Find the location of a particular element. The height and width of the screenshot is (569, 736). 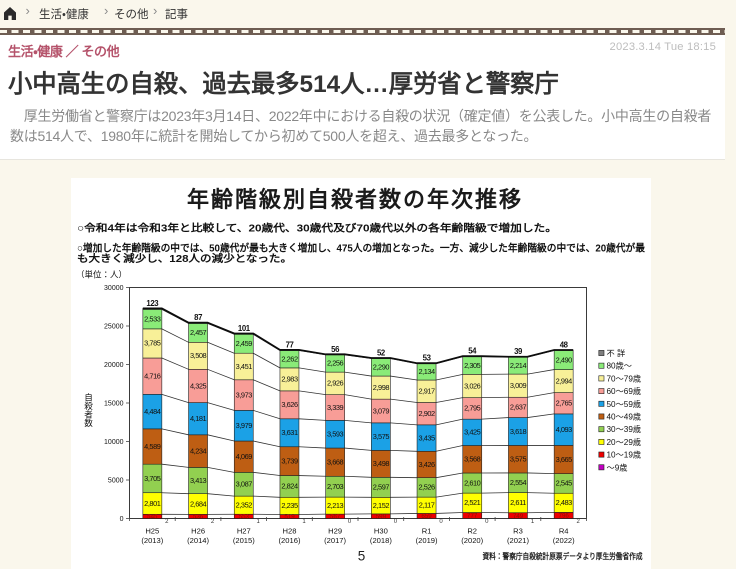

svg-text: 3,026 is located at coordinates (472, 385).